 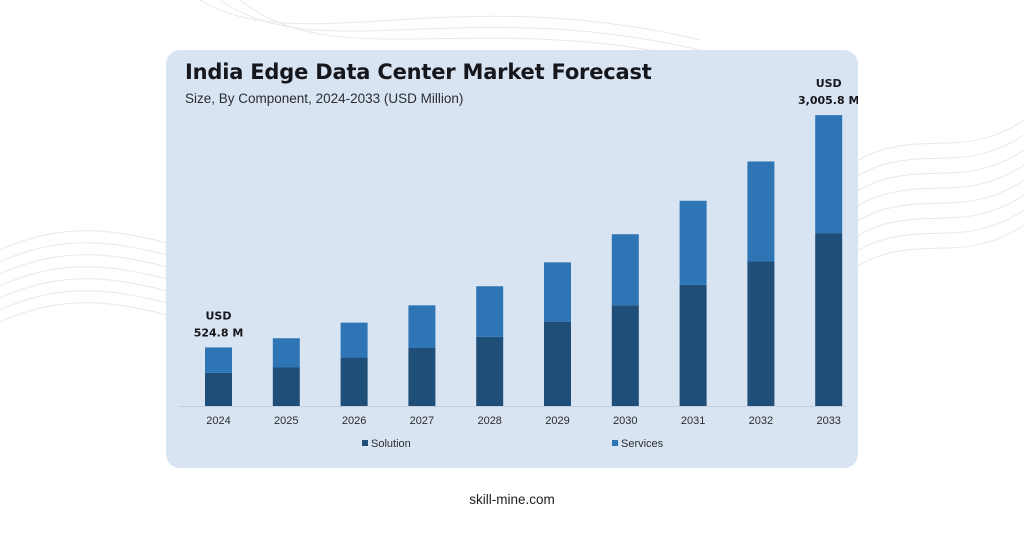 What do you see at coordinates (391, 444) in the screenshot?
I see `legend-label-solution: Solution` at bounding box center [391, 444].